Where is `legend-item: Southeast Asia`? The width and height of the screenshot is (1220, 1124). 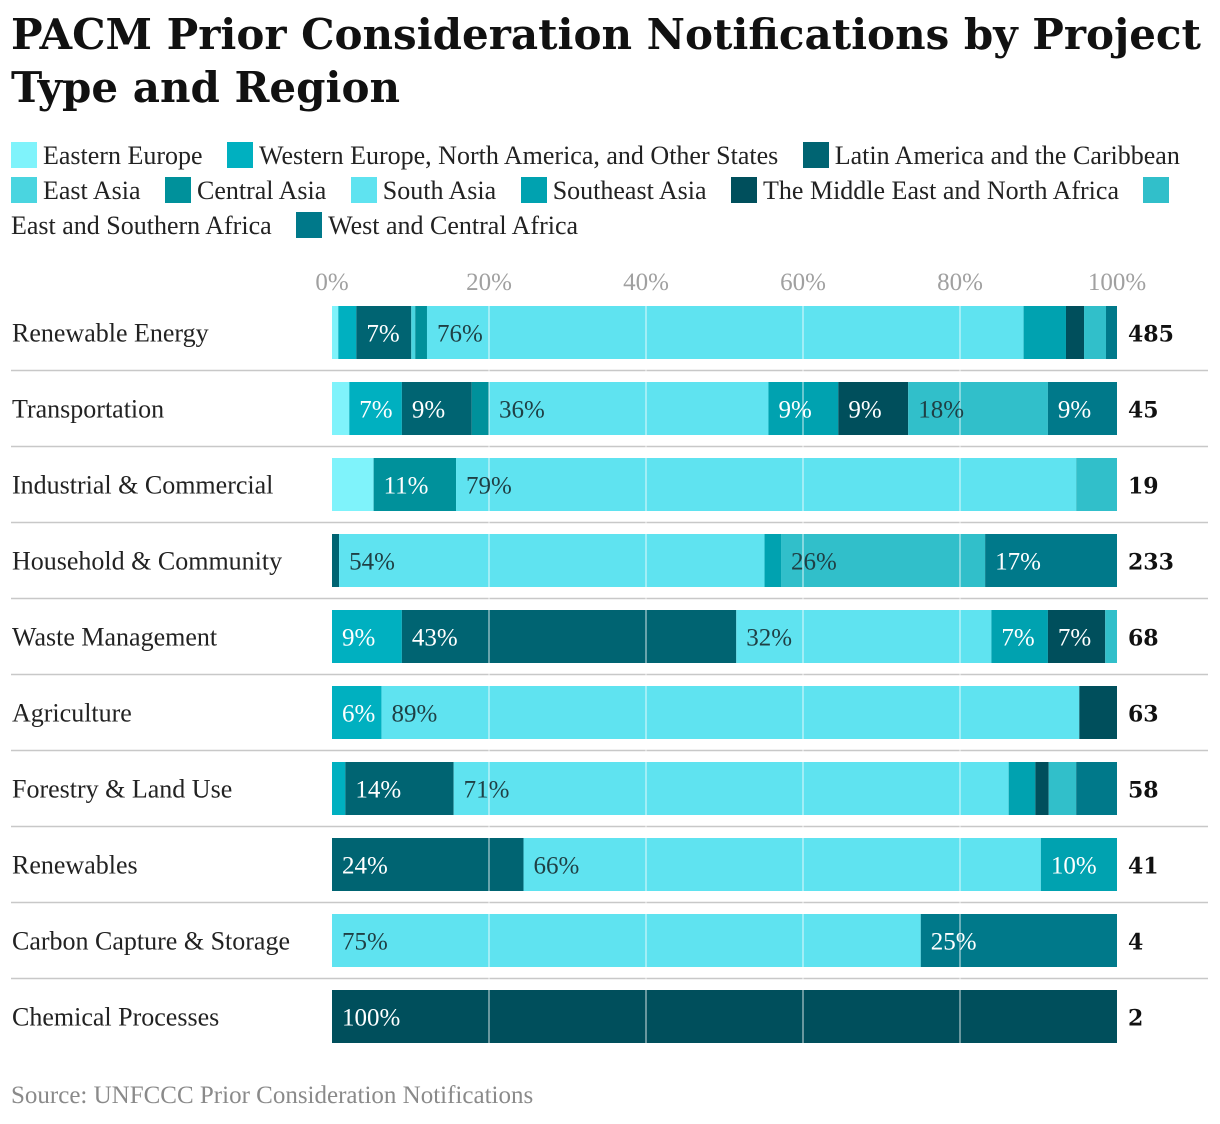
legend-item: Southeast Asia is located at coordinates (613, 190).